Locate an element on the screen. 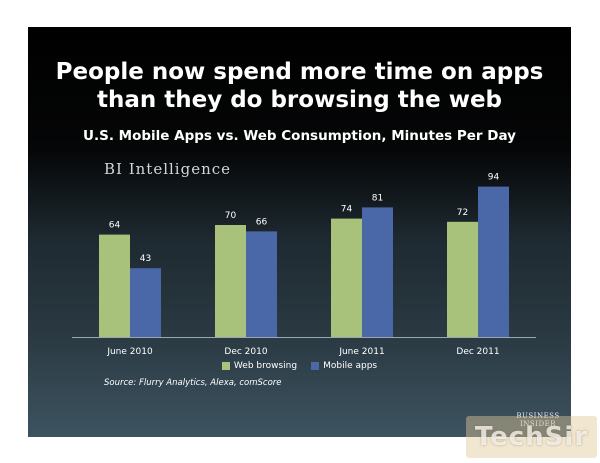 The image size is (600, 463). slide-title-line-2: than they do browsing the web is located at coordinates (299, 100).